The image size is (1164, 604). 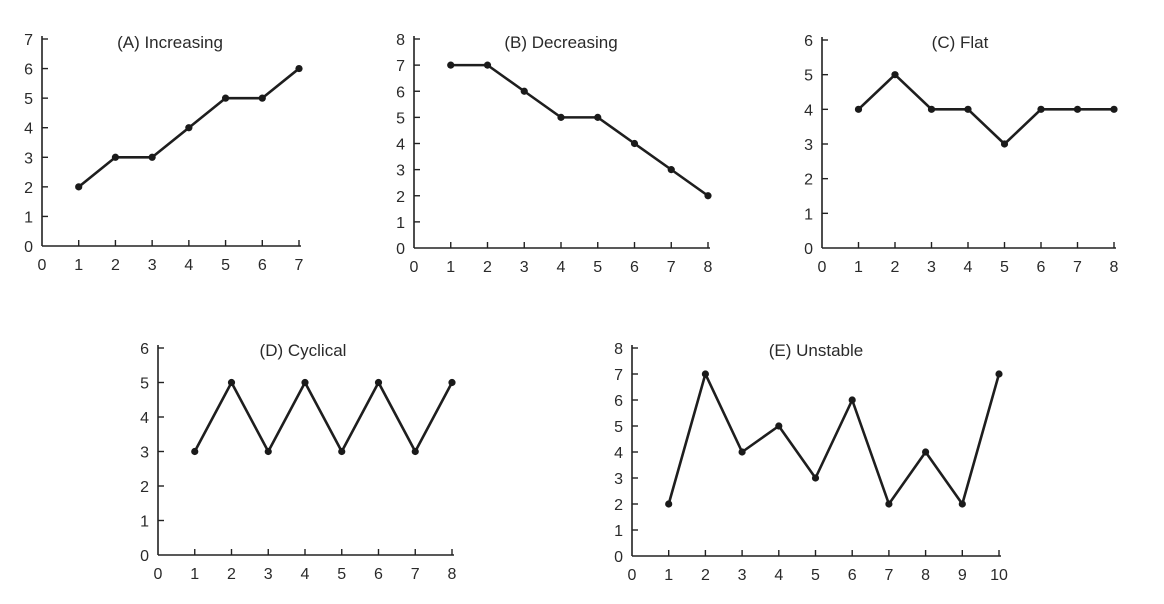 What do you see at coordinates (231, 574) in the screenshot?
I see `chart-d-x-tick-label: 2` at bounding box center [231, 574].